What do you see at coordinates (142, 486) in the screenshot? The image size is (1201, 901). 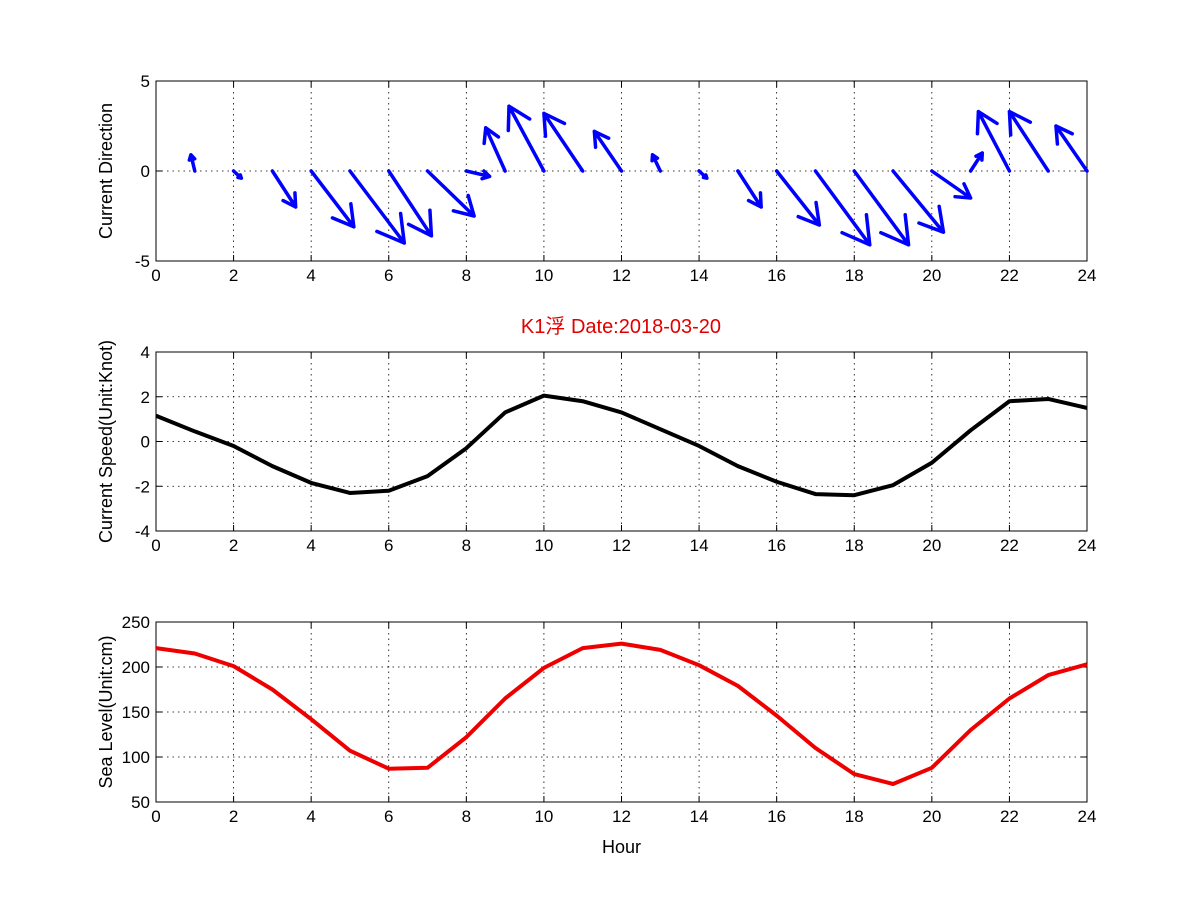 I see `y-tick-label: -2` at bounding box center [142, 486].